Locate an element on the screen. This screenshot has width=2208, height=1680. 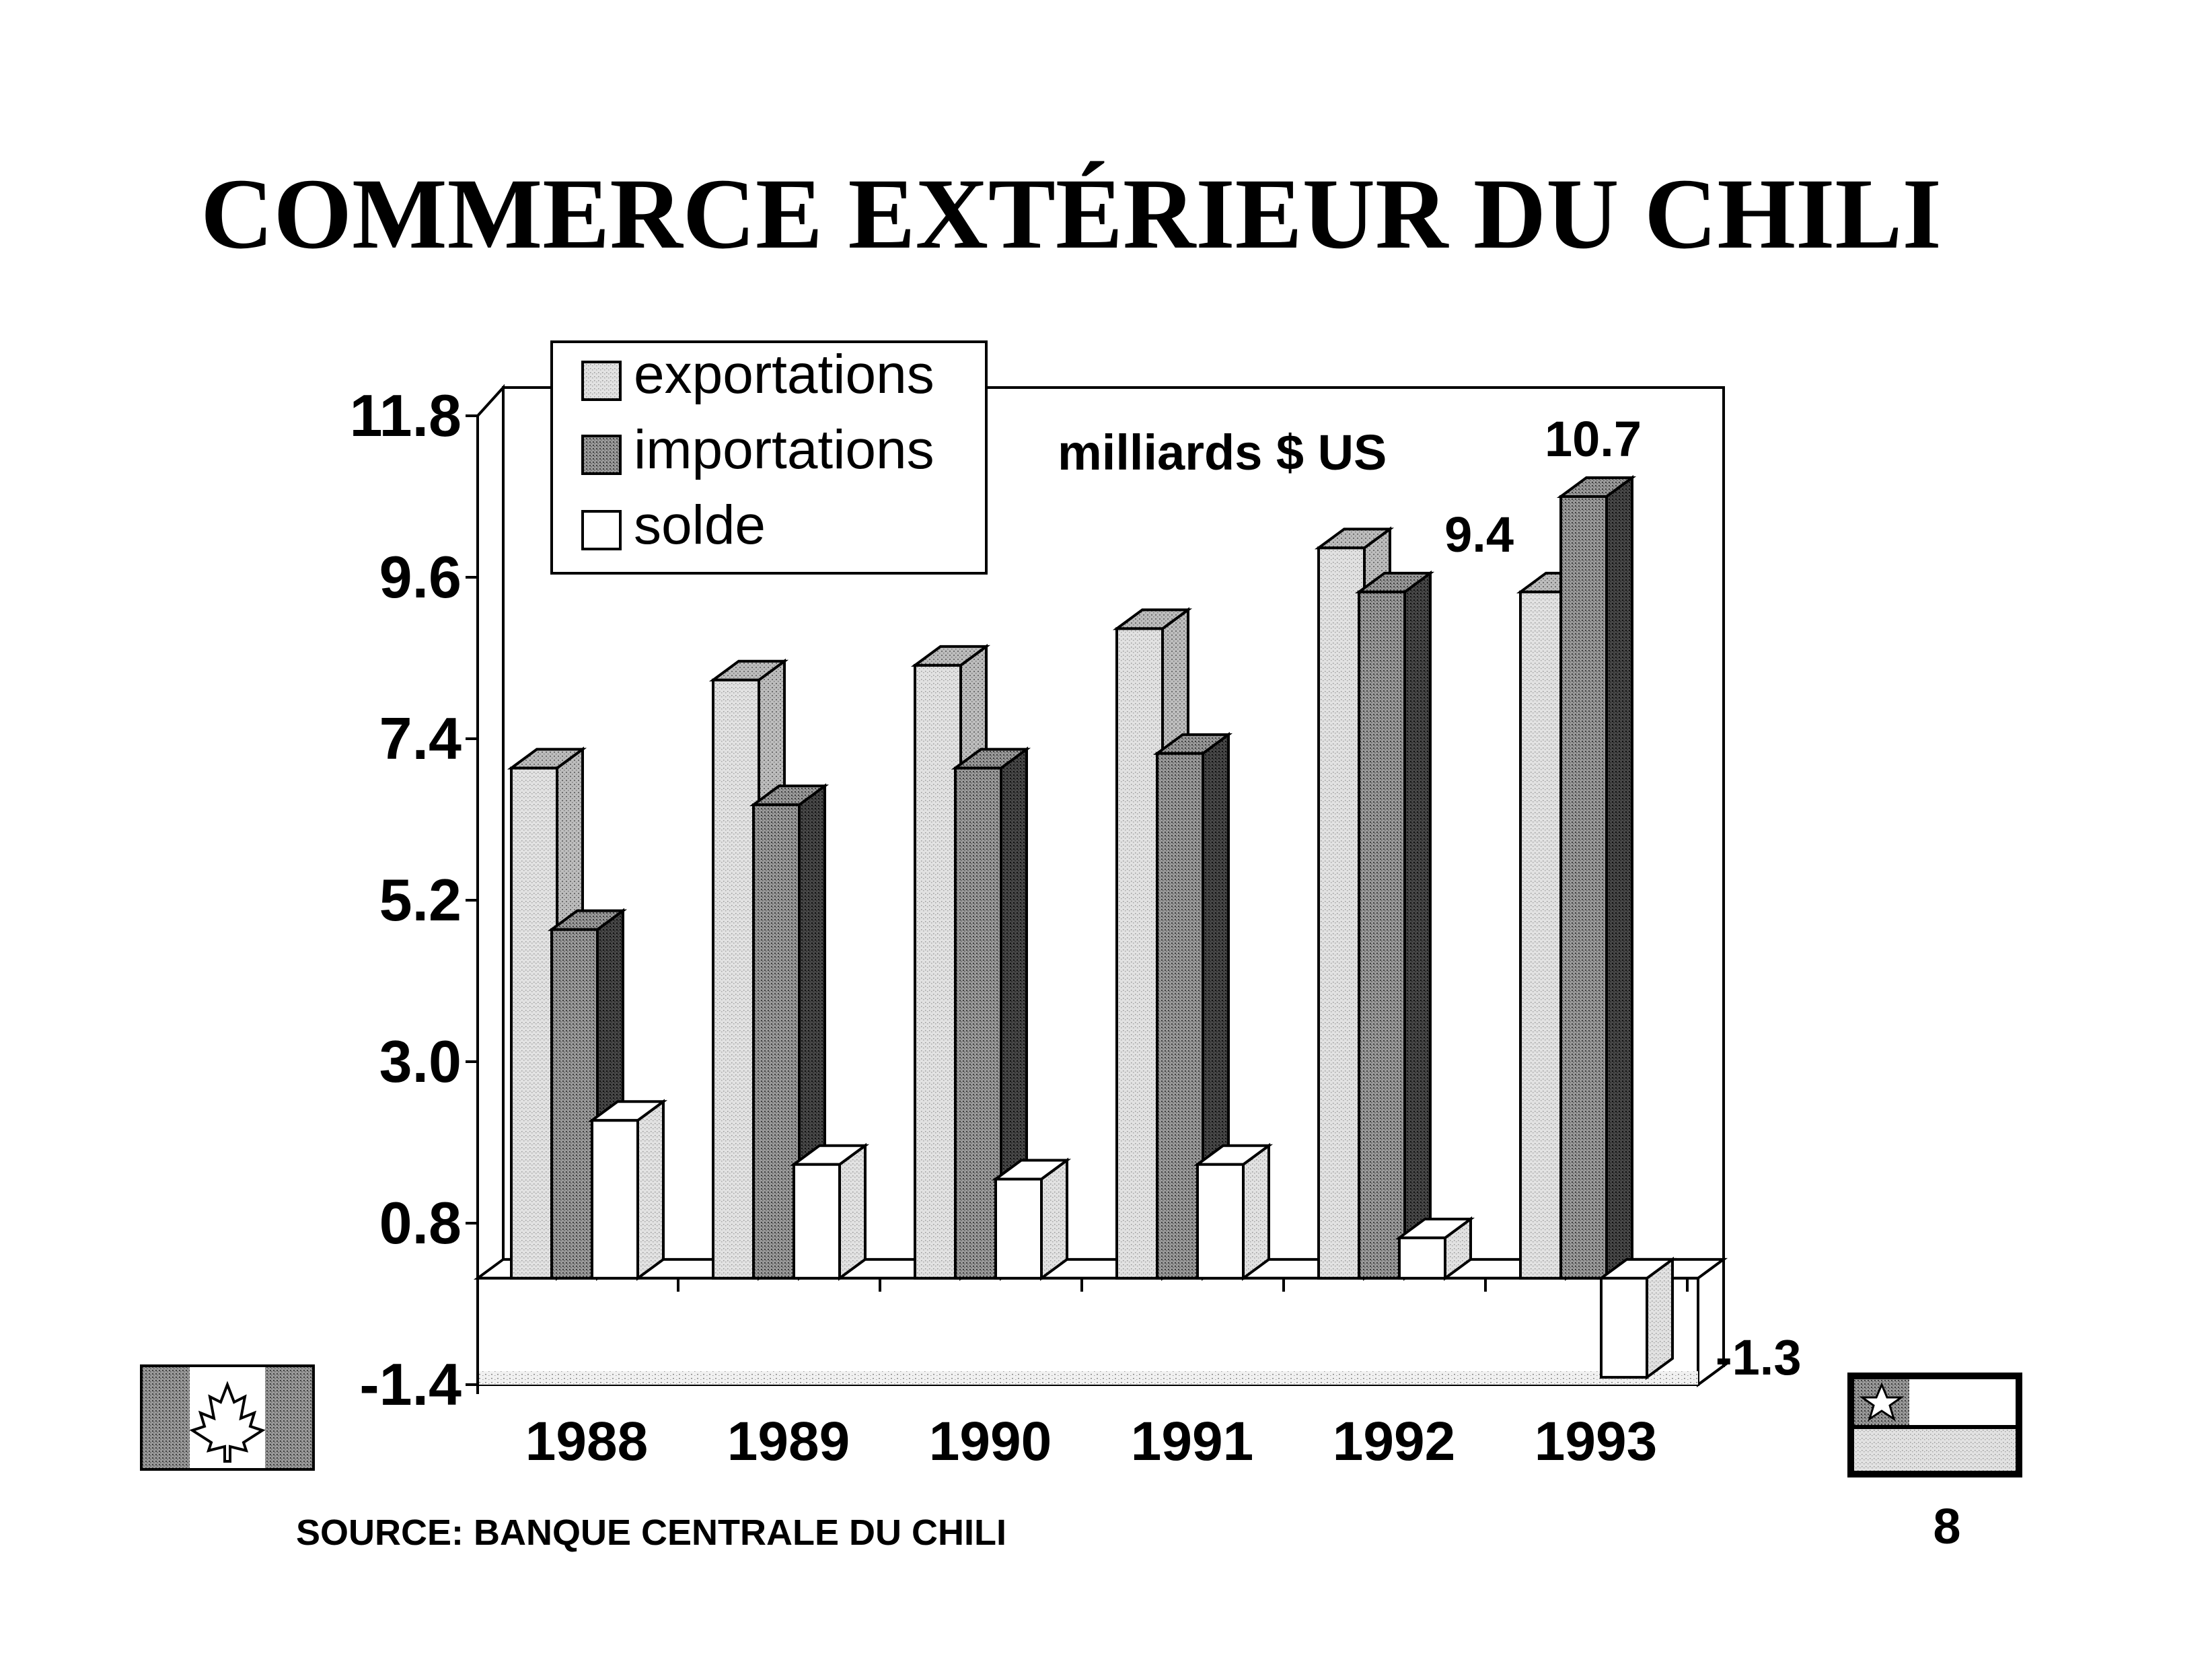
legend-box is located at coordinates (769, 457).